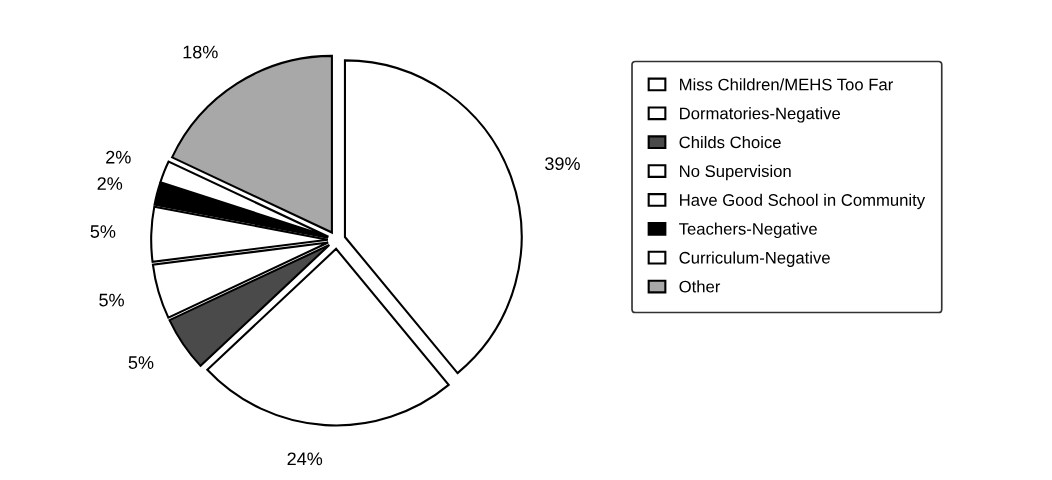 This screenshot has height=480, width=1052. Describe the element at coordinates (786, 84) in the screenshot. I see `legend-label: Miss Children/MEHS Too Far` at that location.